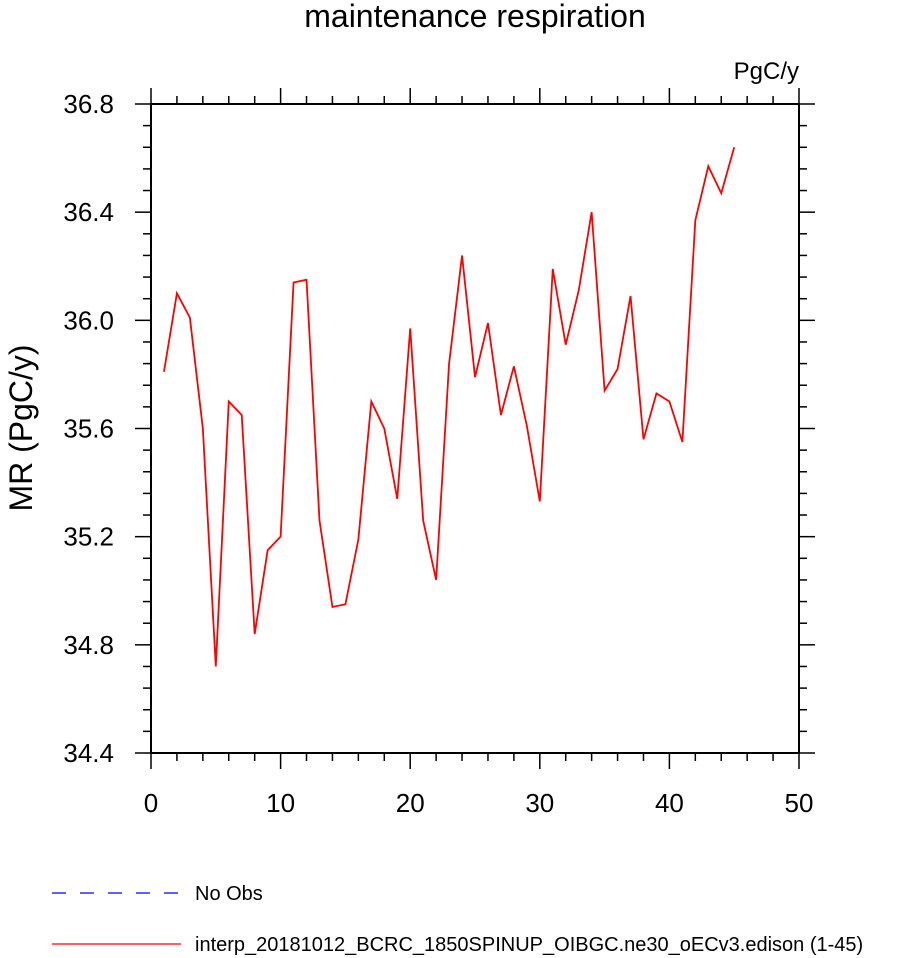 The image size is (898, 958). What do you see at coordinates (280, 803) in the screenshot?
I see `x-tick-label: 10` at bounding box center [280, 803].